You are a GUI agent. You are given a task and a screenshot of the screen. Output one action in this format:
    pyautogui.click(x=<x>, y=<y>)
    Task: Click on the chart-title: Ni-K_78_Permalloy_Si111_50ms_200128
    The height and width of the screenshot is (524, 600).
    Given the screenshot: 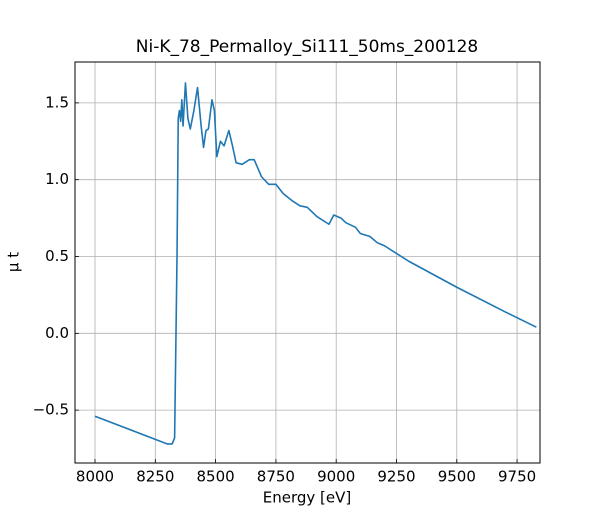 What is the action you would take?
    pyautogui.click(x=307, y=47)
    